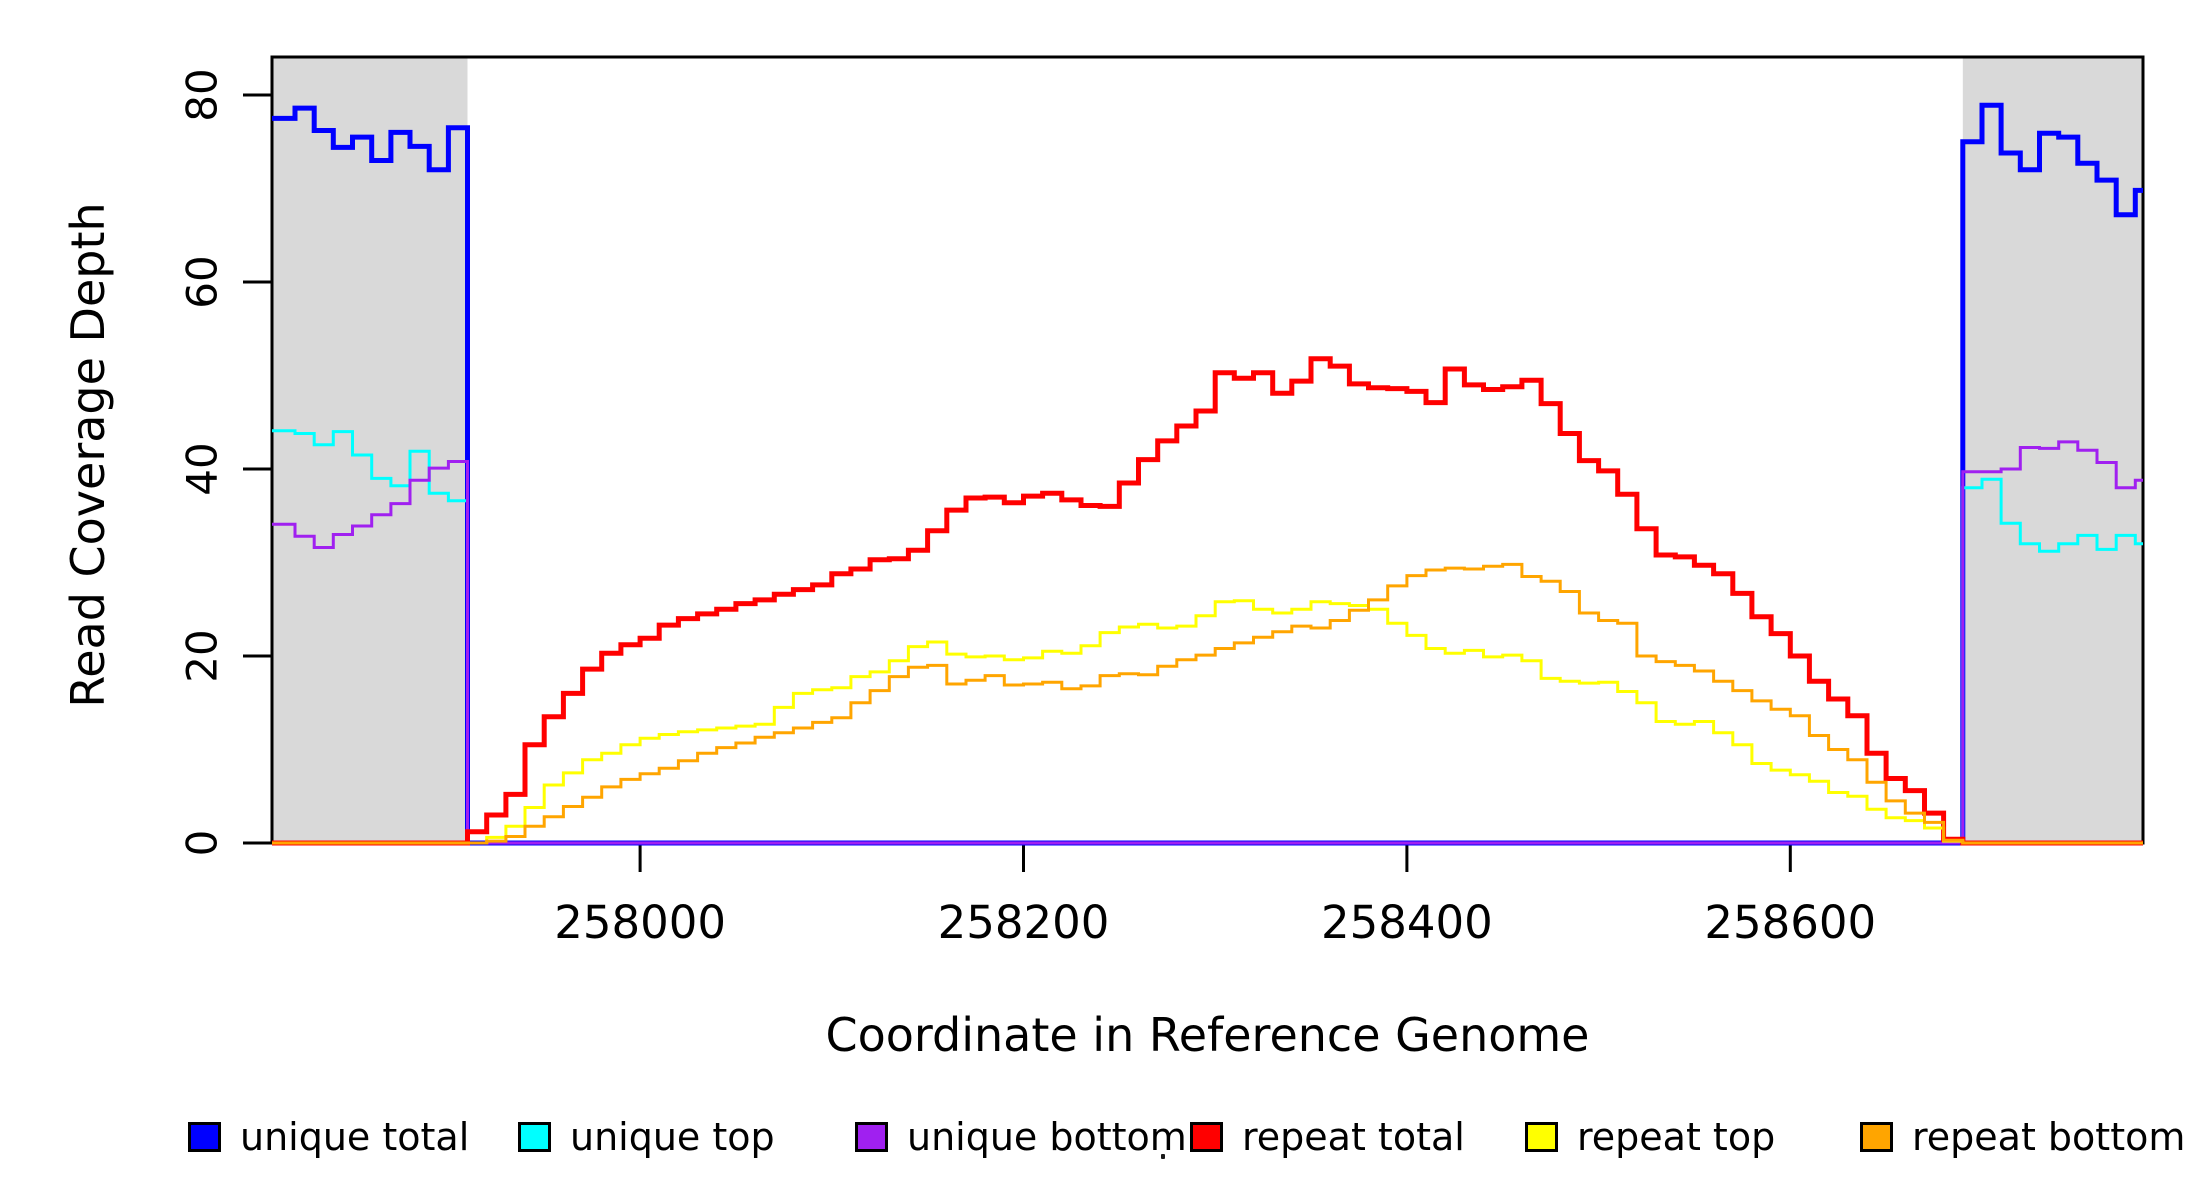 The width and height of the screenshot is (2200, 1200). I want to click on legend-item-repeat-bottom: repeat bottom, so click(2022, 1137).